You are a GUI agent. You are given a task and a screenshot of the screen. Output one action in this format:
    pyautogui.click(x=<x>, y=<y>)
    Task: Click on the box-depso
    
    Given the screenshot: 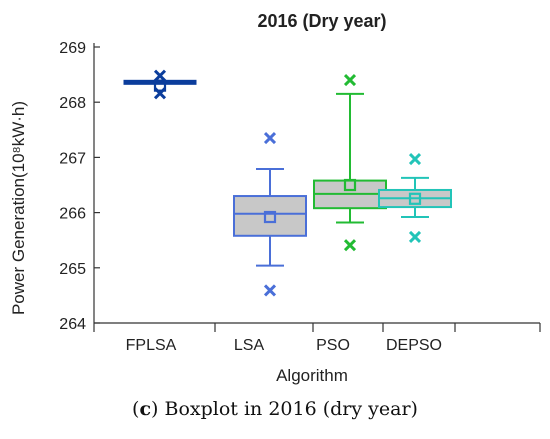 What is the action you would take?
    pyautogui.click(x=415, y=197)
    